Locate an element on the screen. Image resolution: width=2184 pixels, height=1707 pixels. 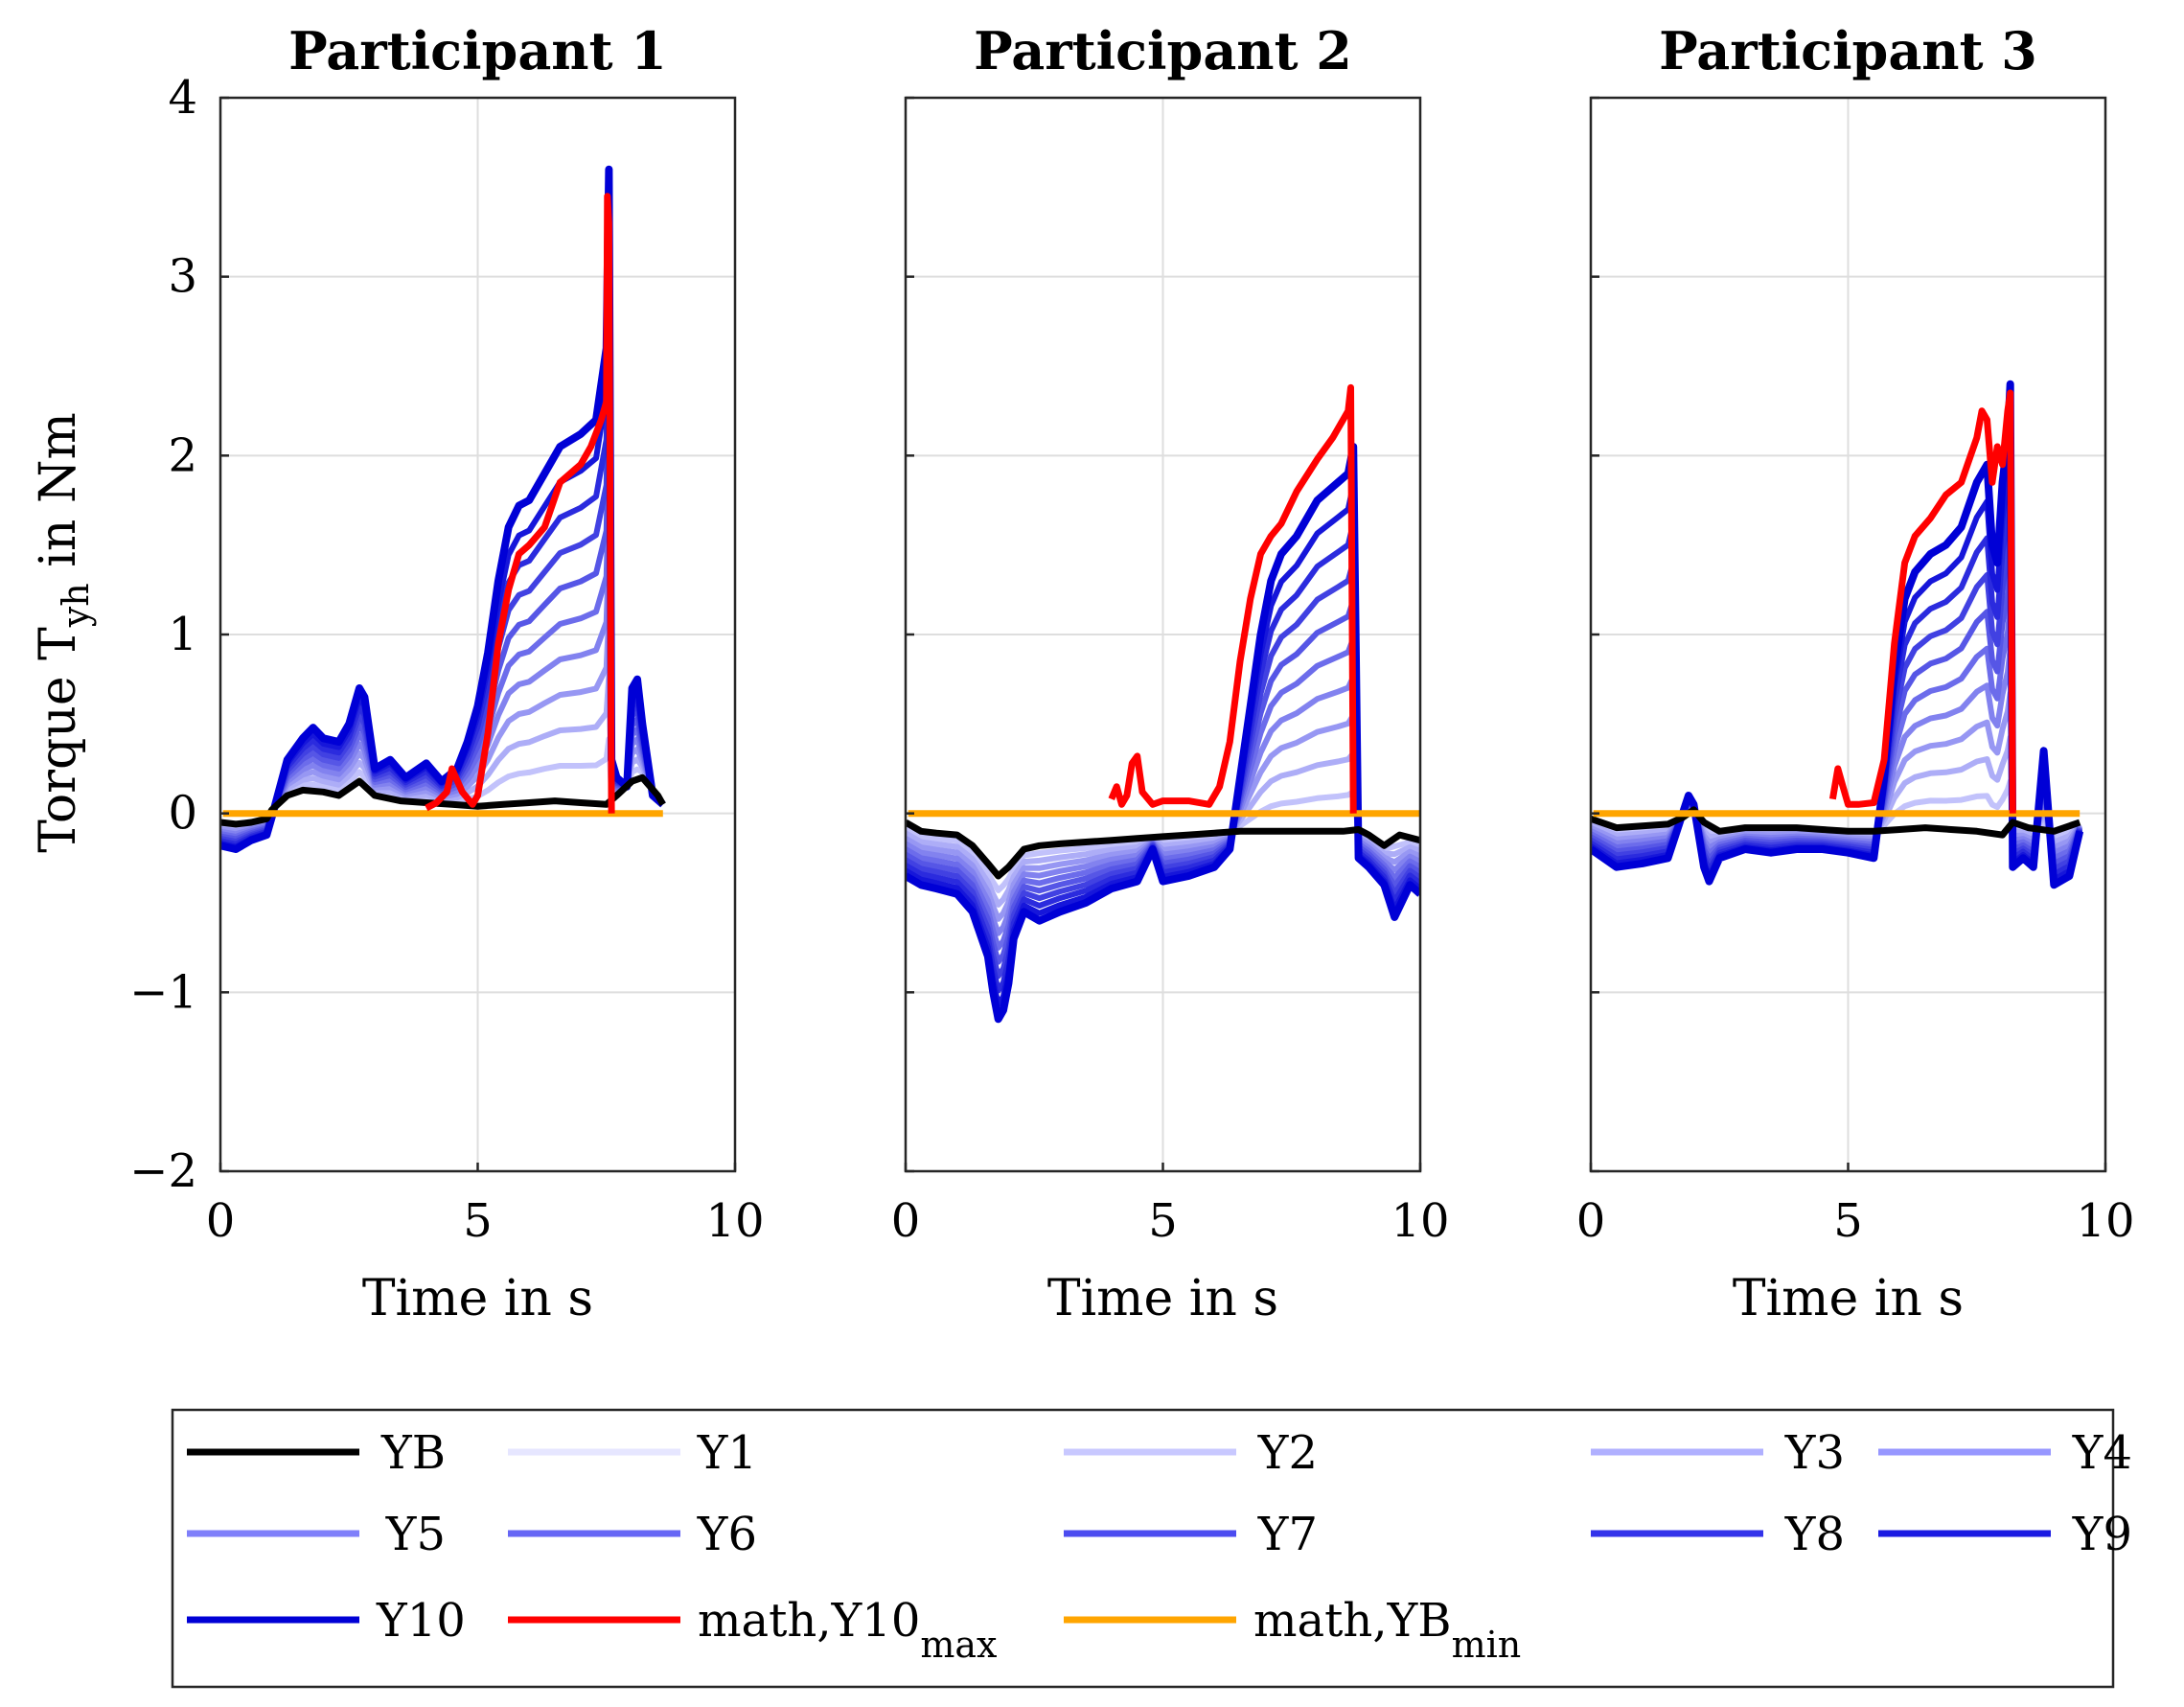
legend-label-main: Y6 is located at coordinates (727, 1534).